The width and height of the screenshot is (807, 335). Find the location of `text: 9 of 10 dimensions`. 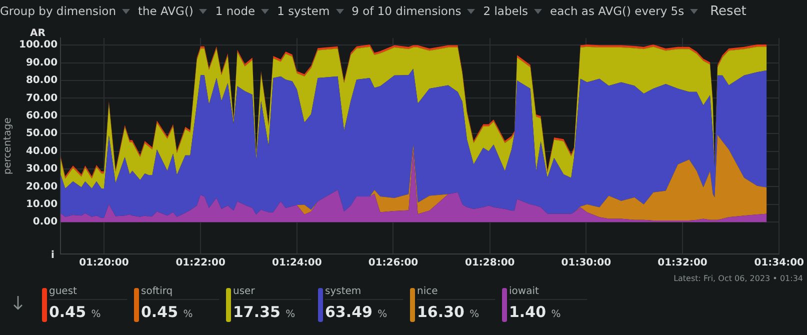

text: 9 of 10 dimensions is located at coordinates (407, 11).